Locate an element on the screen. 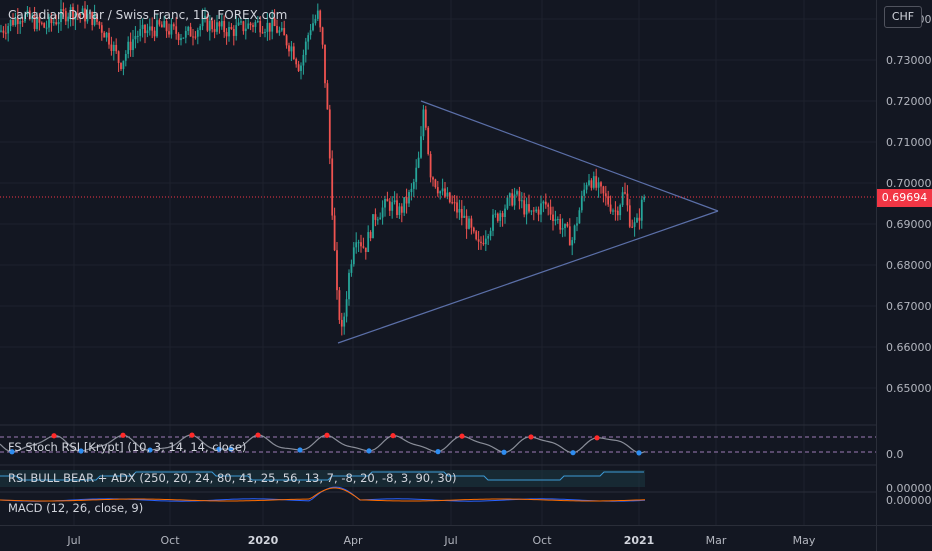  time-axis: Jul Oct 2020 Apr Jul Oct 2021 Mar May is located at coordinates (438, 538).